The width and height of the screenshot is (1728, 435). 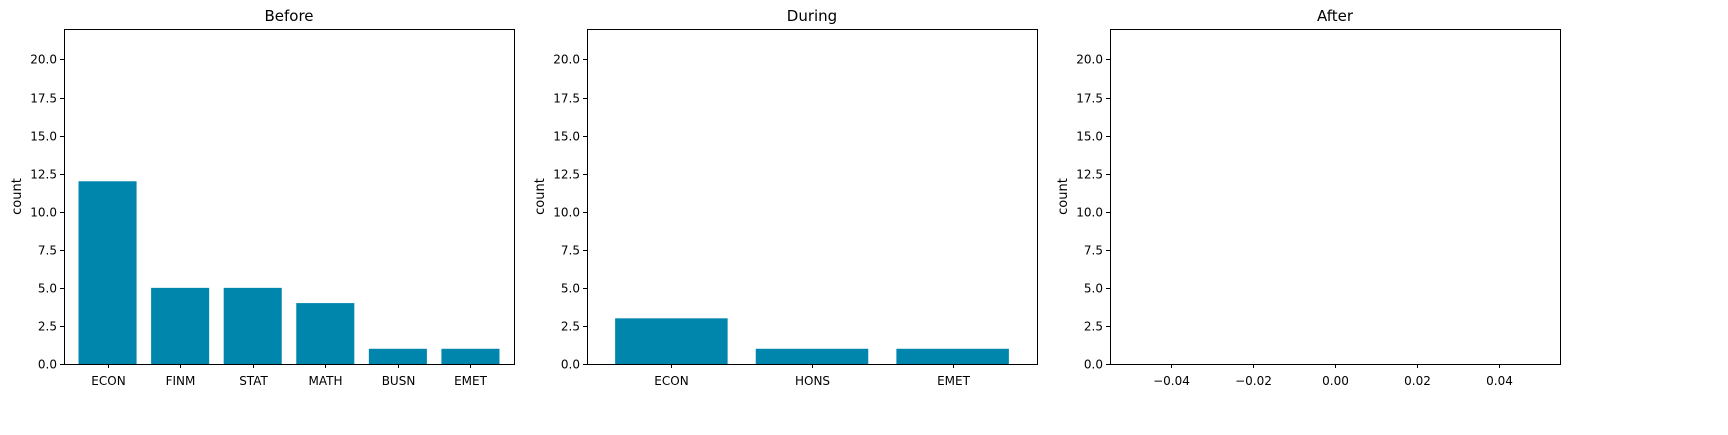 I want to click on bar-hons, so click(x=812, y=356).